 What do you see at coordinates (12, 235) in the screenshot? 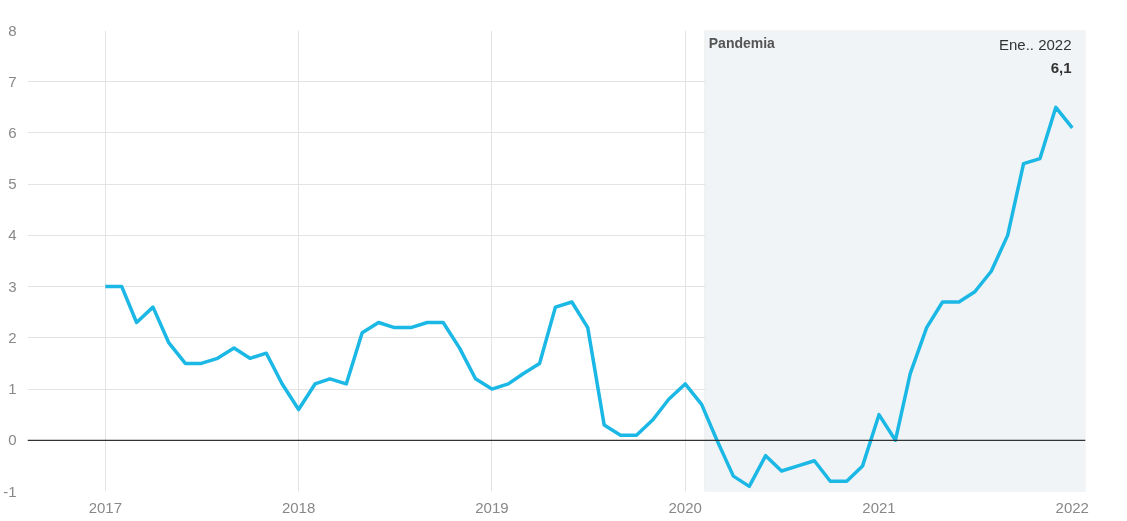
I see `y-tick-label: 4` at bounding box center [12, 235].